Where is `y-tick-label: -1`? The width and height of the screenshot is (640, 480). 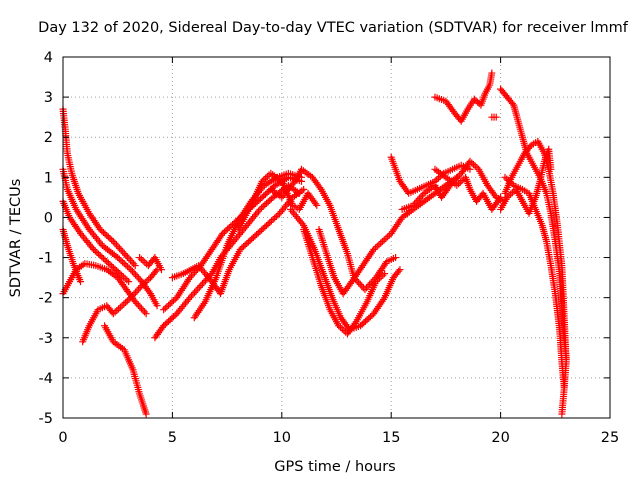 y-tick-label: -1 is located at coordinates (46, 259).